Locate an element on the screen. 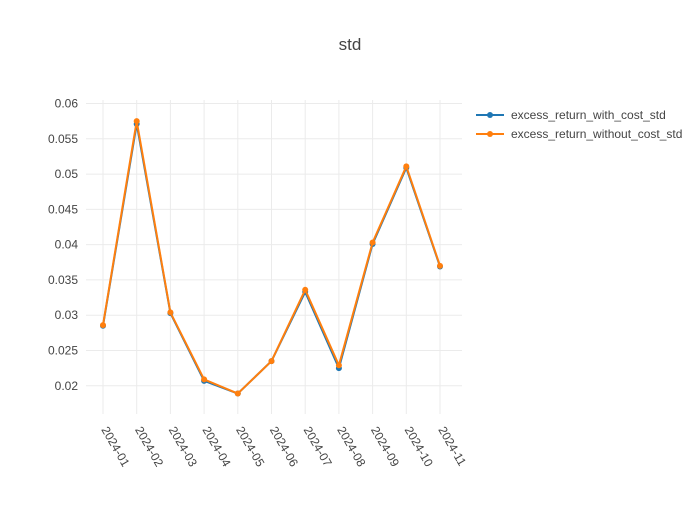 The width and height of the screenshot is (700, 505). y-tick-label: 0.02 is located at coordinates (67, 386).